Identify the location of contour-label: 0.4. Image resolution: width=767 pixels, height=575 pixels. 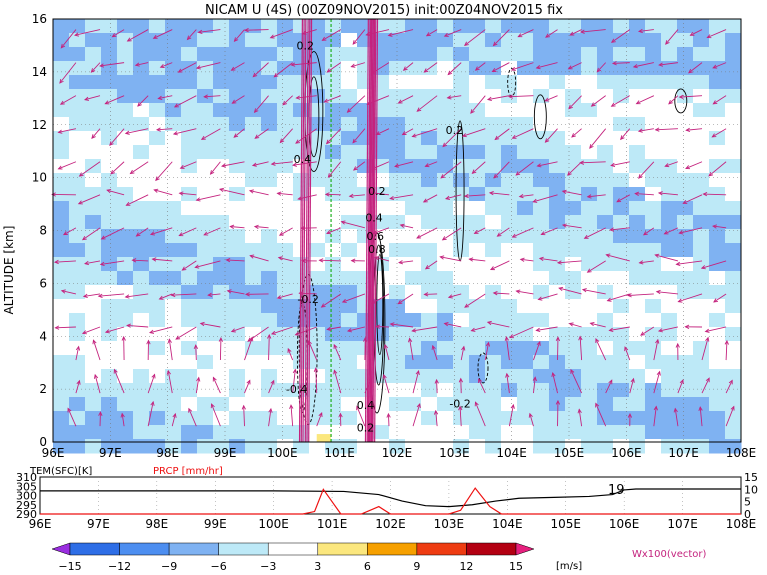
(366, 405).